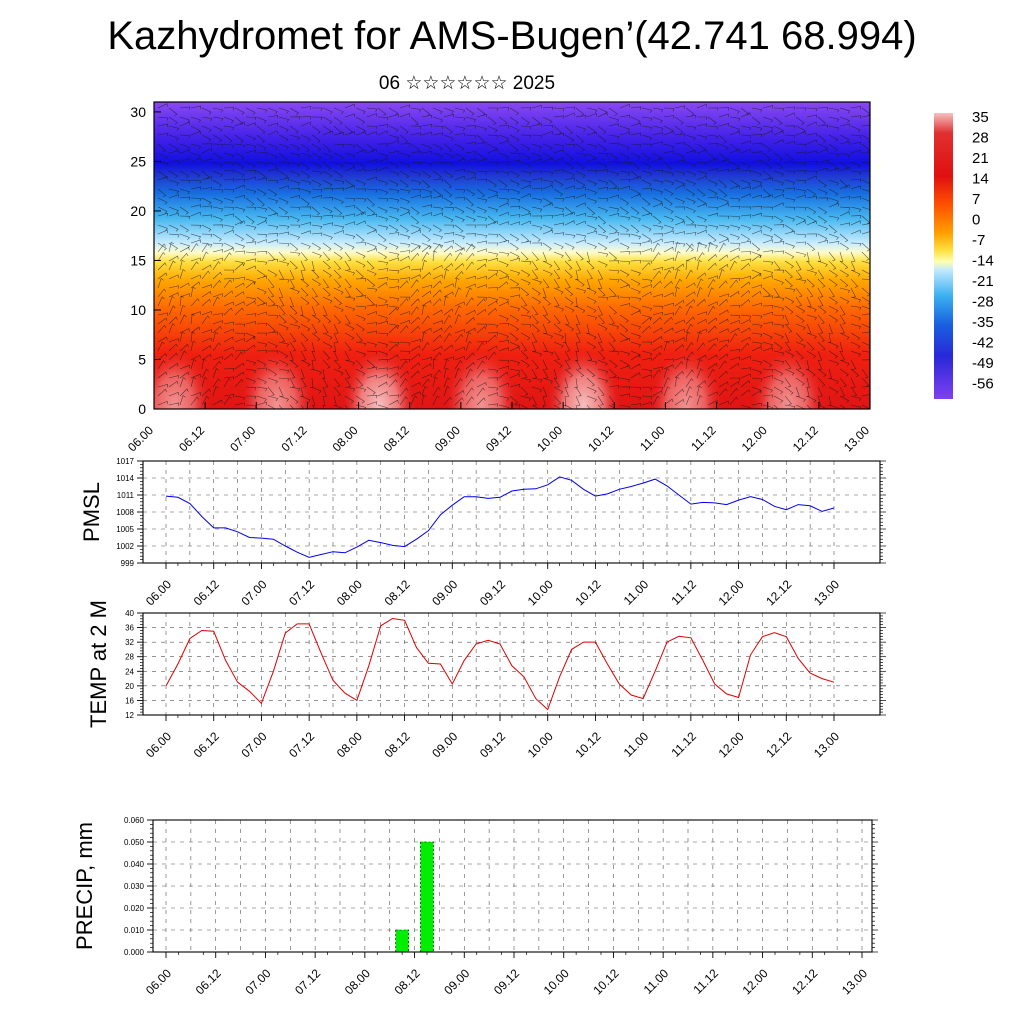 The image size is (1024, 1024). I want to click on warm-spot, so click(685, 378).